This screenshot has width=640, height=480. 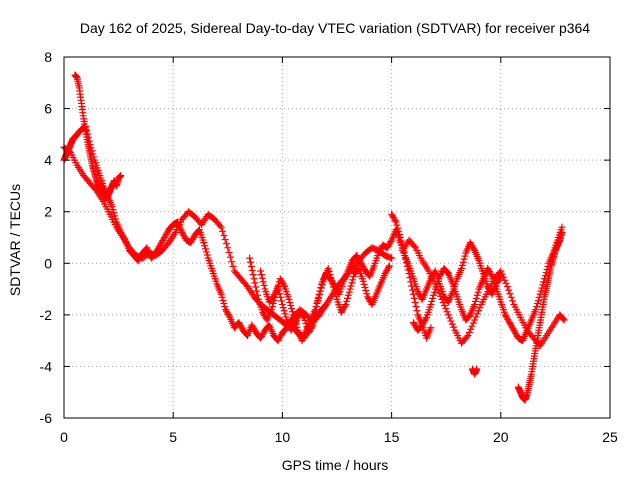 What do you see at coordinates (48, 212) in the screenshot?
I see `y-tick-label: 2` at bounding box center [48, 212].